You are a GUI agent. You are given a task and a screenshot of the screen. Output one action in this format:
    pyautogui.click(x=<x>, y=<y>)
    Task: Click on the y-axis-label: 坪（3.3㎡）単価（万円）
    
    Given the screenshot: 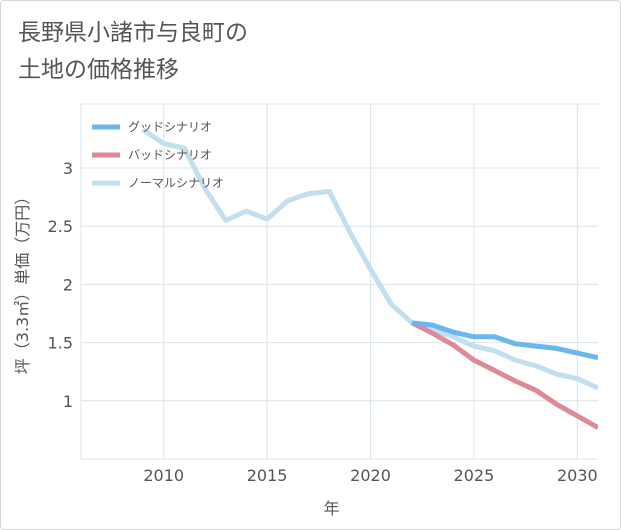 What is the action you would take?
    pyautogui.click(x=22, y=281)
    